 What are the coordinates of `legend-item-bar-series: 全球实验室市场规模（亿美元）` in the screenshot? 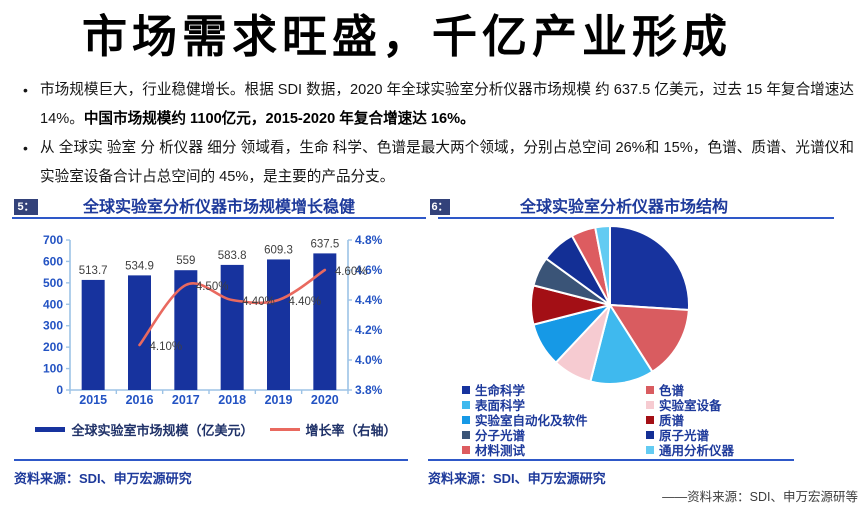 It's located at (144, 429).